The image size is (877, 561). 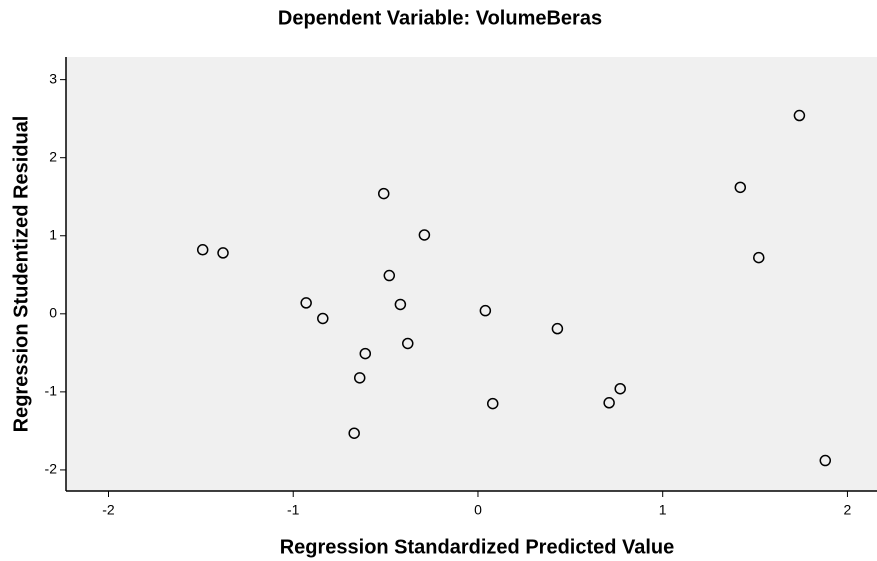 I want to click on y-tick-label: 1, so click(x=53, y=234).